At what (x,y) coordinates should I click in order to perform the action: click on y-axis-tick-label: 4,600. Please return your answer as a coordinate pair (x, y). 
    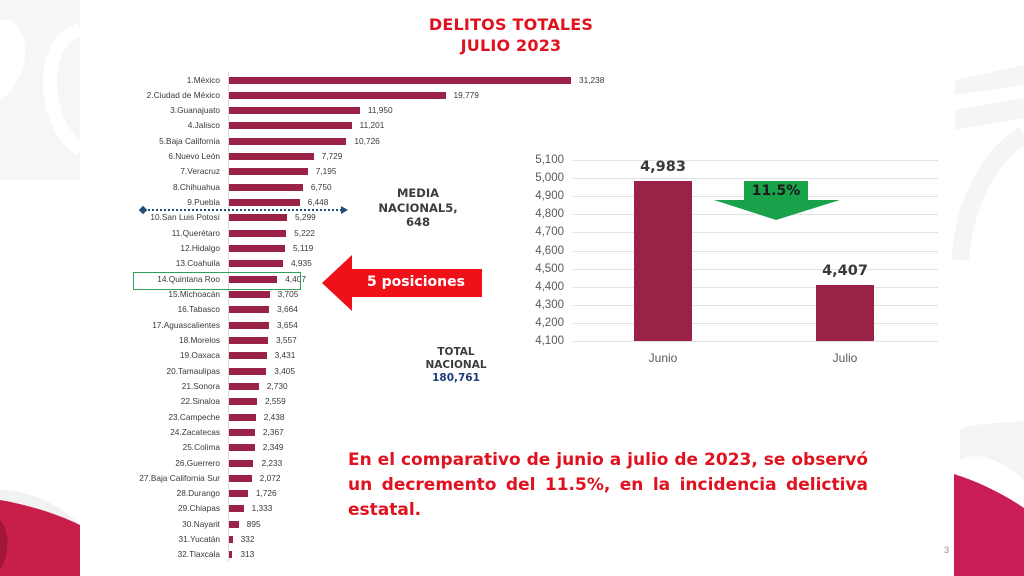
    Looking at the image, I should click on (549, 250).